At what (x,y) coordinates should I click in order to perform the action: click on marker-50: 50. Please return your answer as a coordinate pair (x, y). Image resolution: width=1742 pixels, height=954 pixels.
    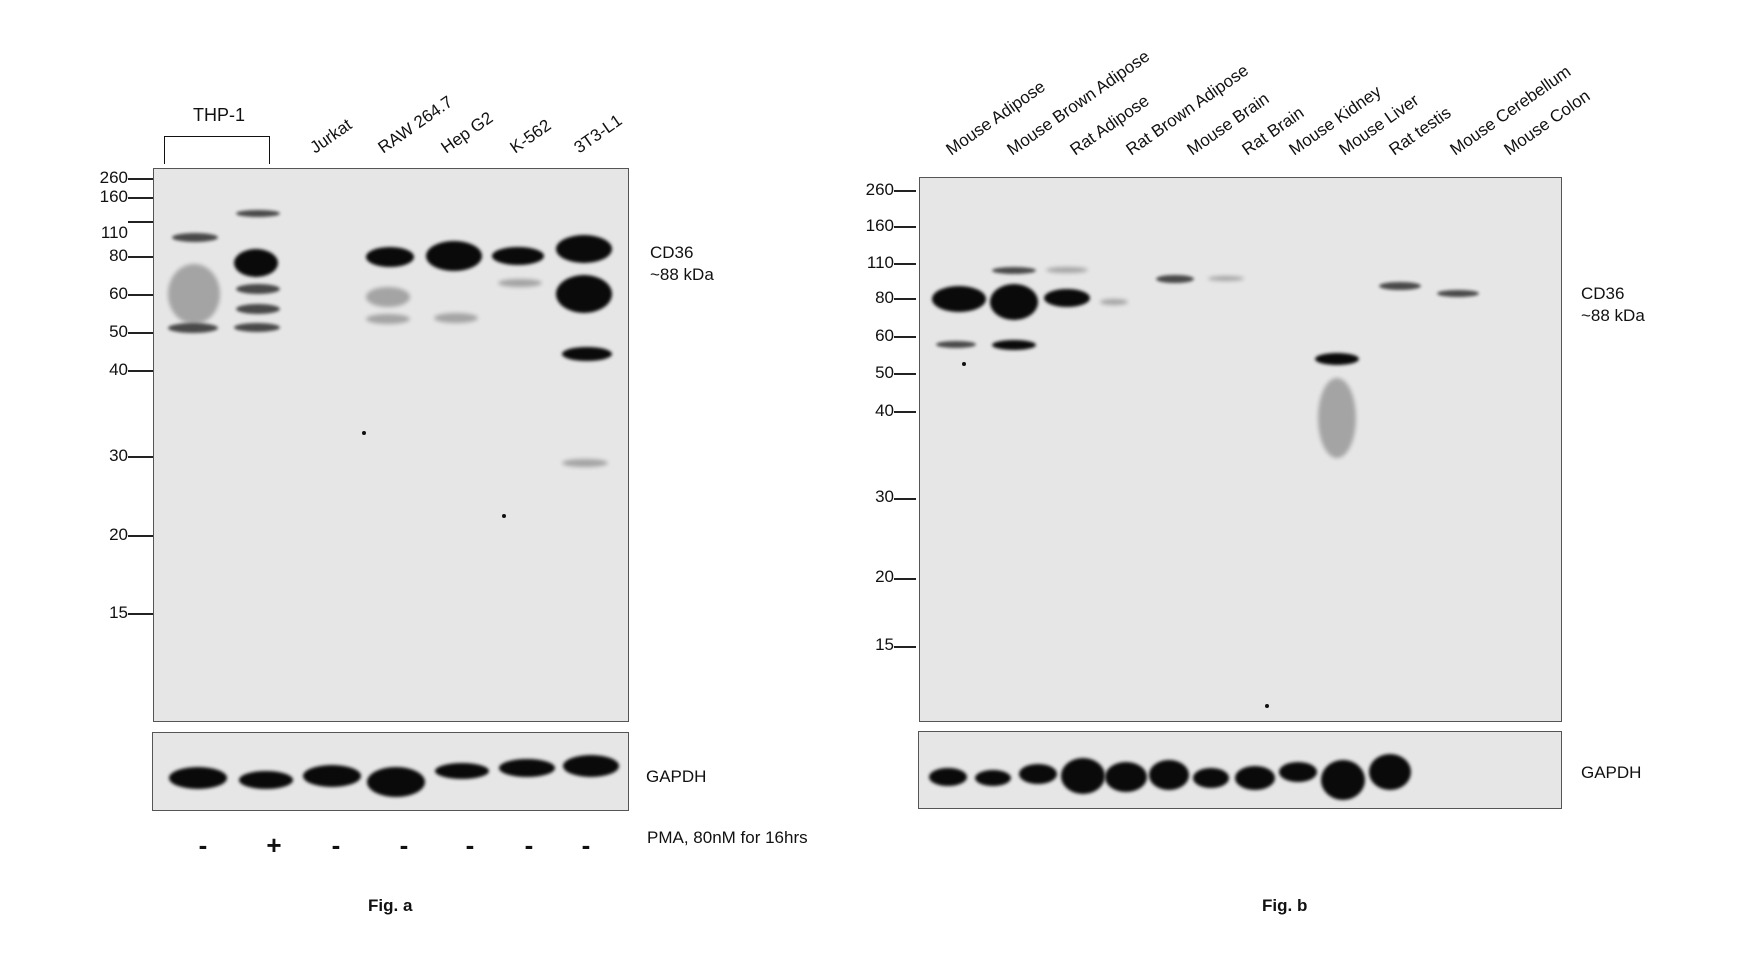
    Looking at the image, I should click on (118, 331).